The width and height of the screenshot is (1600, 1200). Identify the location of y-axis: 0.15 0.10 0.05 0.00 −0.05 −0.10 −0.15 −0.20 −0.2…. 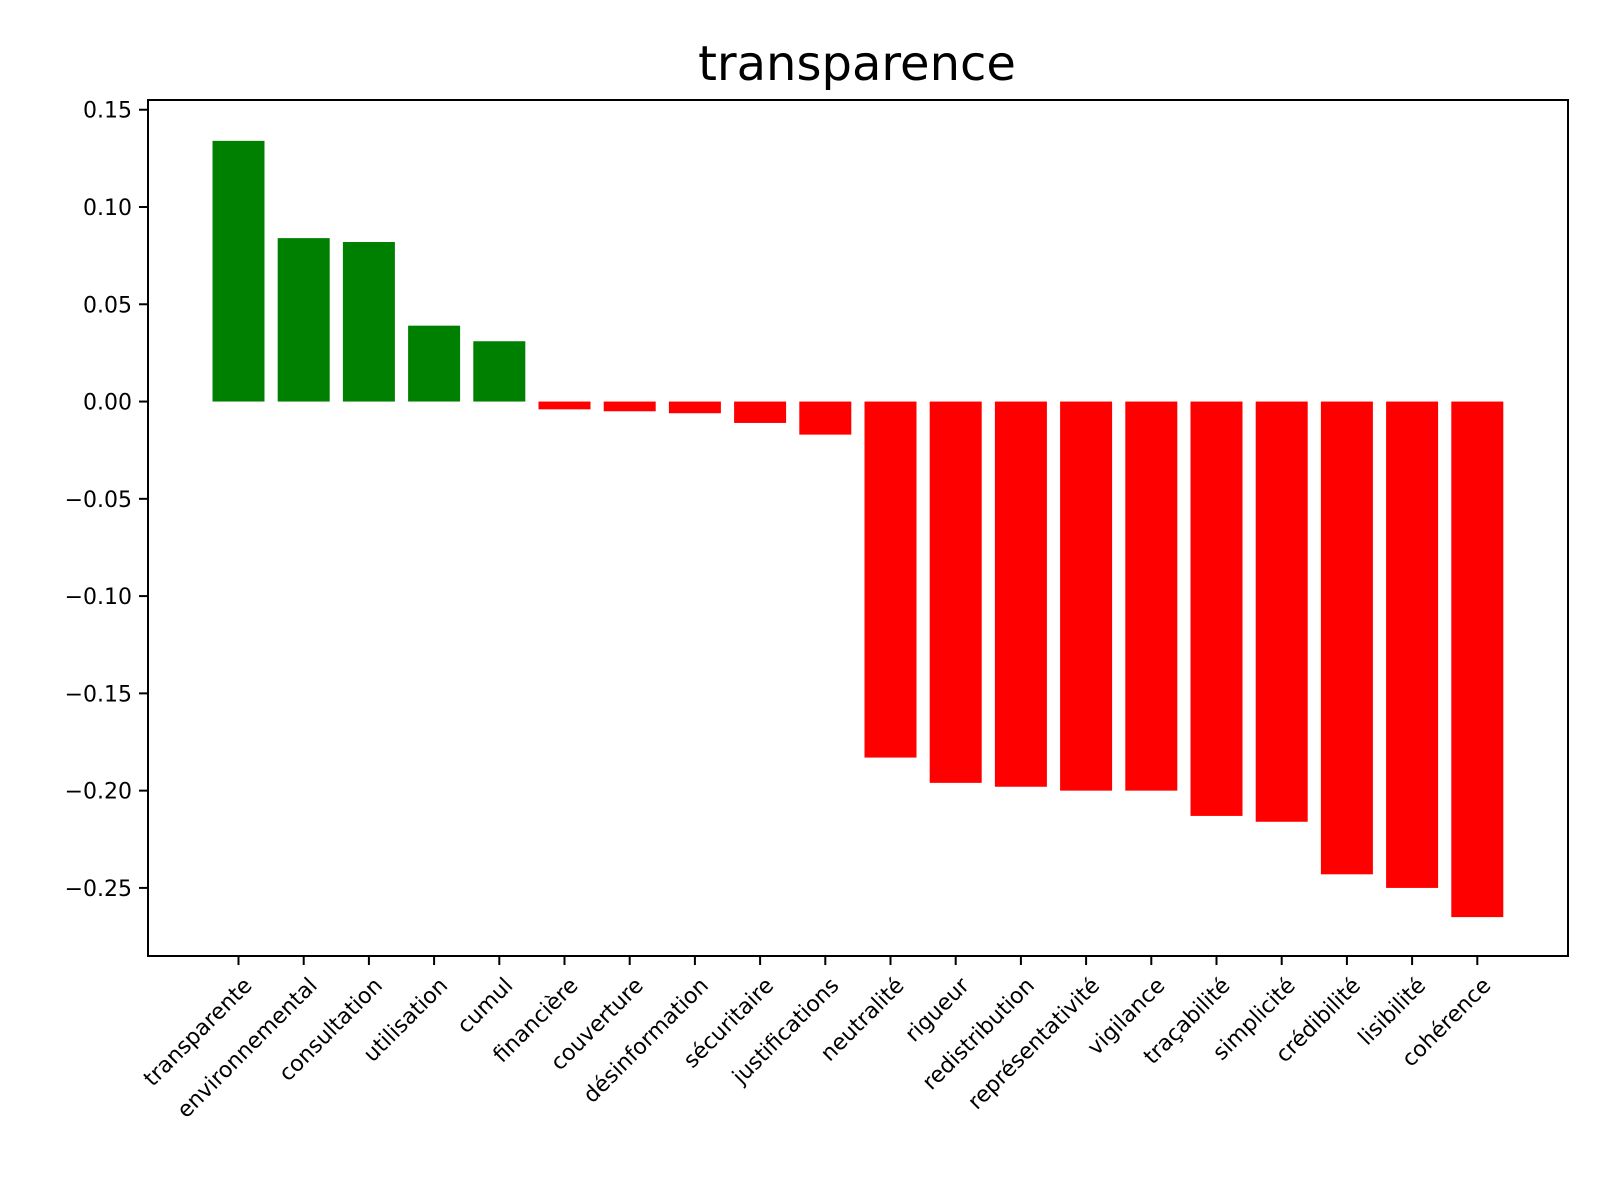
(106, 500).